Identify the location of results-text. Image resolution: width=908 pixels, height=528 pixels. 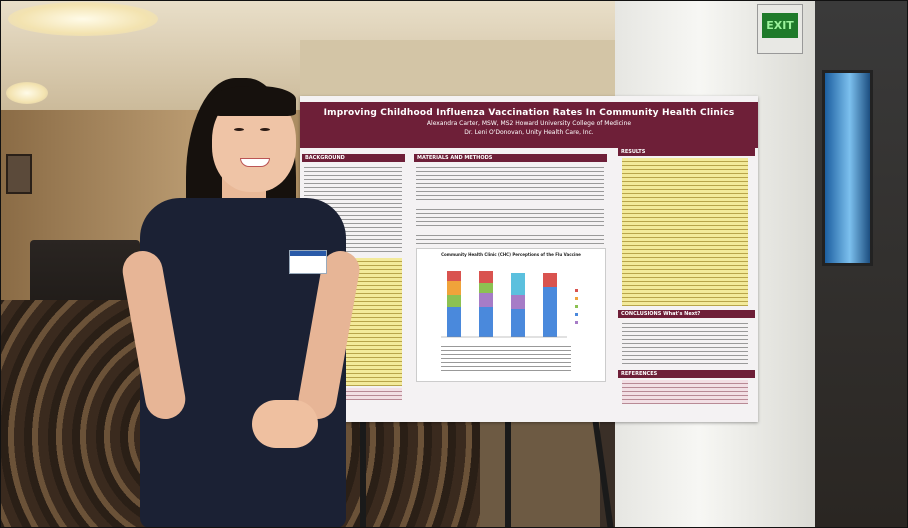
(685, 232).